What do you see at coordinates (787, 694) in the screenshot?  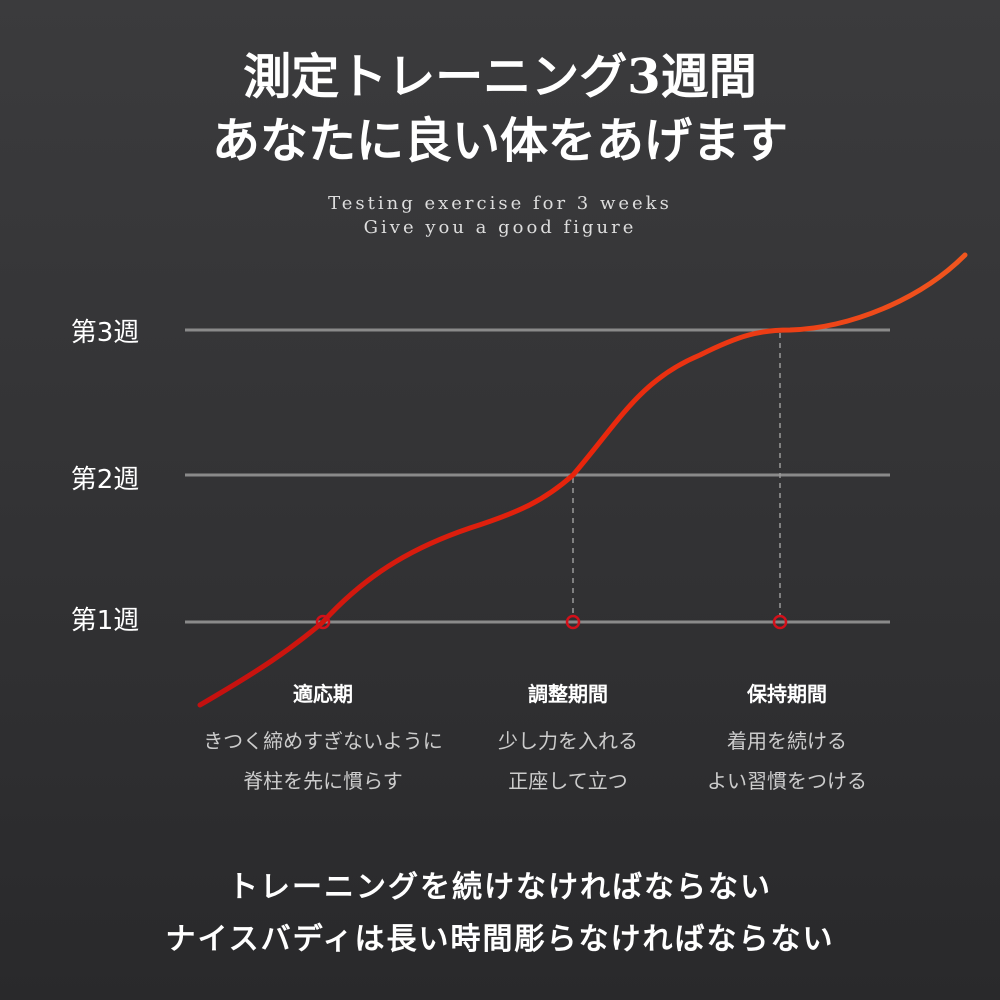 I see `phase-name: 保持期間` at bounding box center [787, 694].